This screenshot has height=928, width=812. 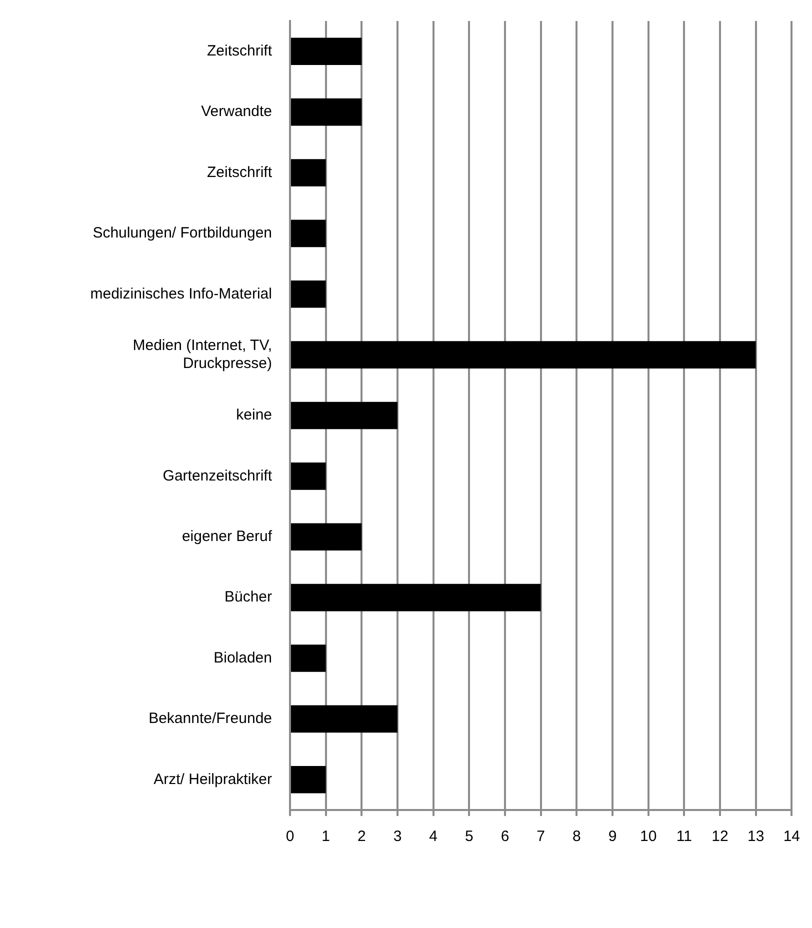 What do you see at coordinates (648, 837) in the screenshot?
I see `x-tick-label: 10` at bounding box center [648, 837].